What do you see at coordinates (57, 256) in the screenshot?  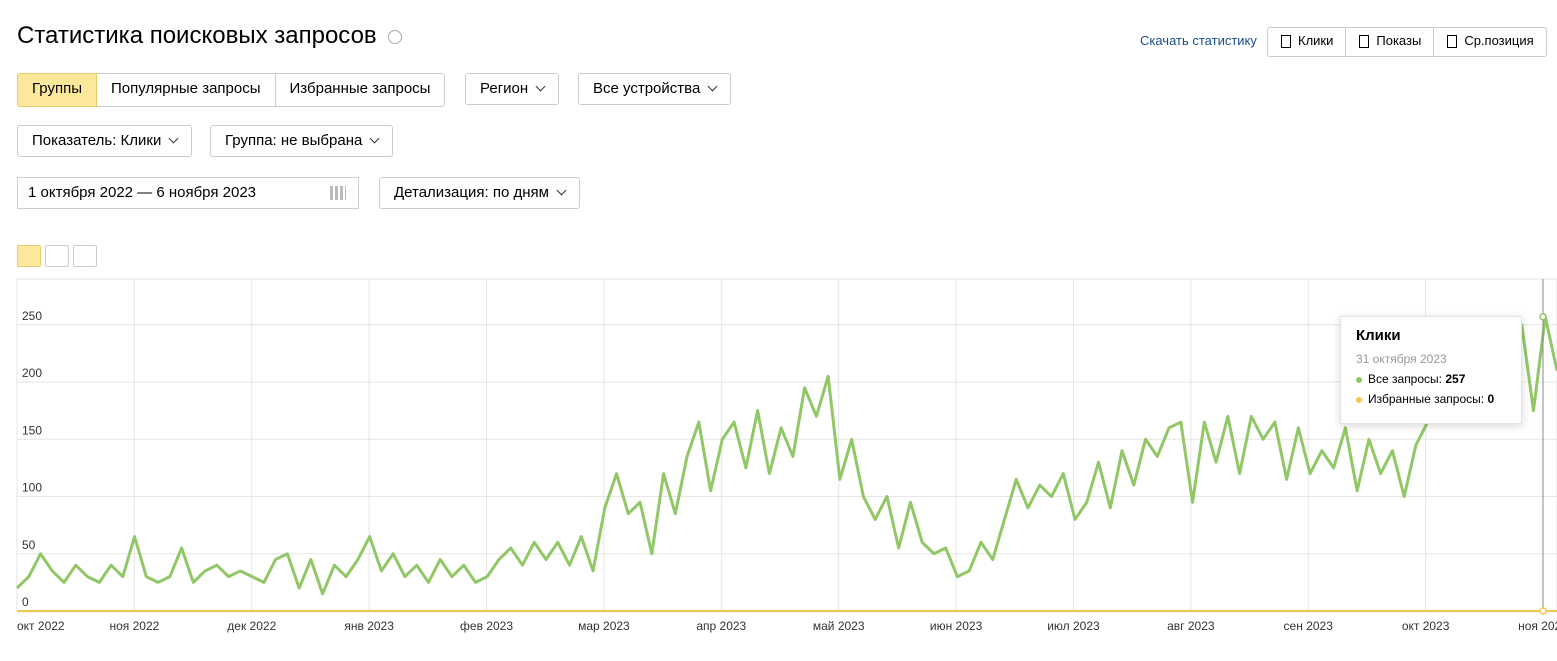 I see `chart-type-area` at bounding box center [57, 256].